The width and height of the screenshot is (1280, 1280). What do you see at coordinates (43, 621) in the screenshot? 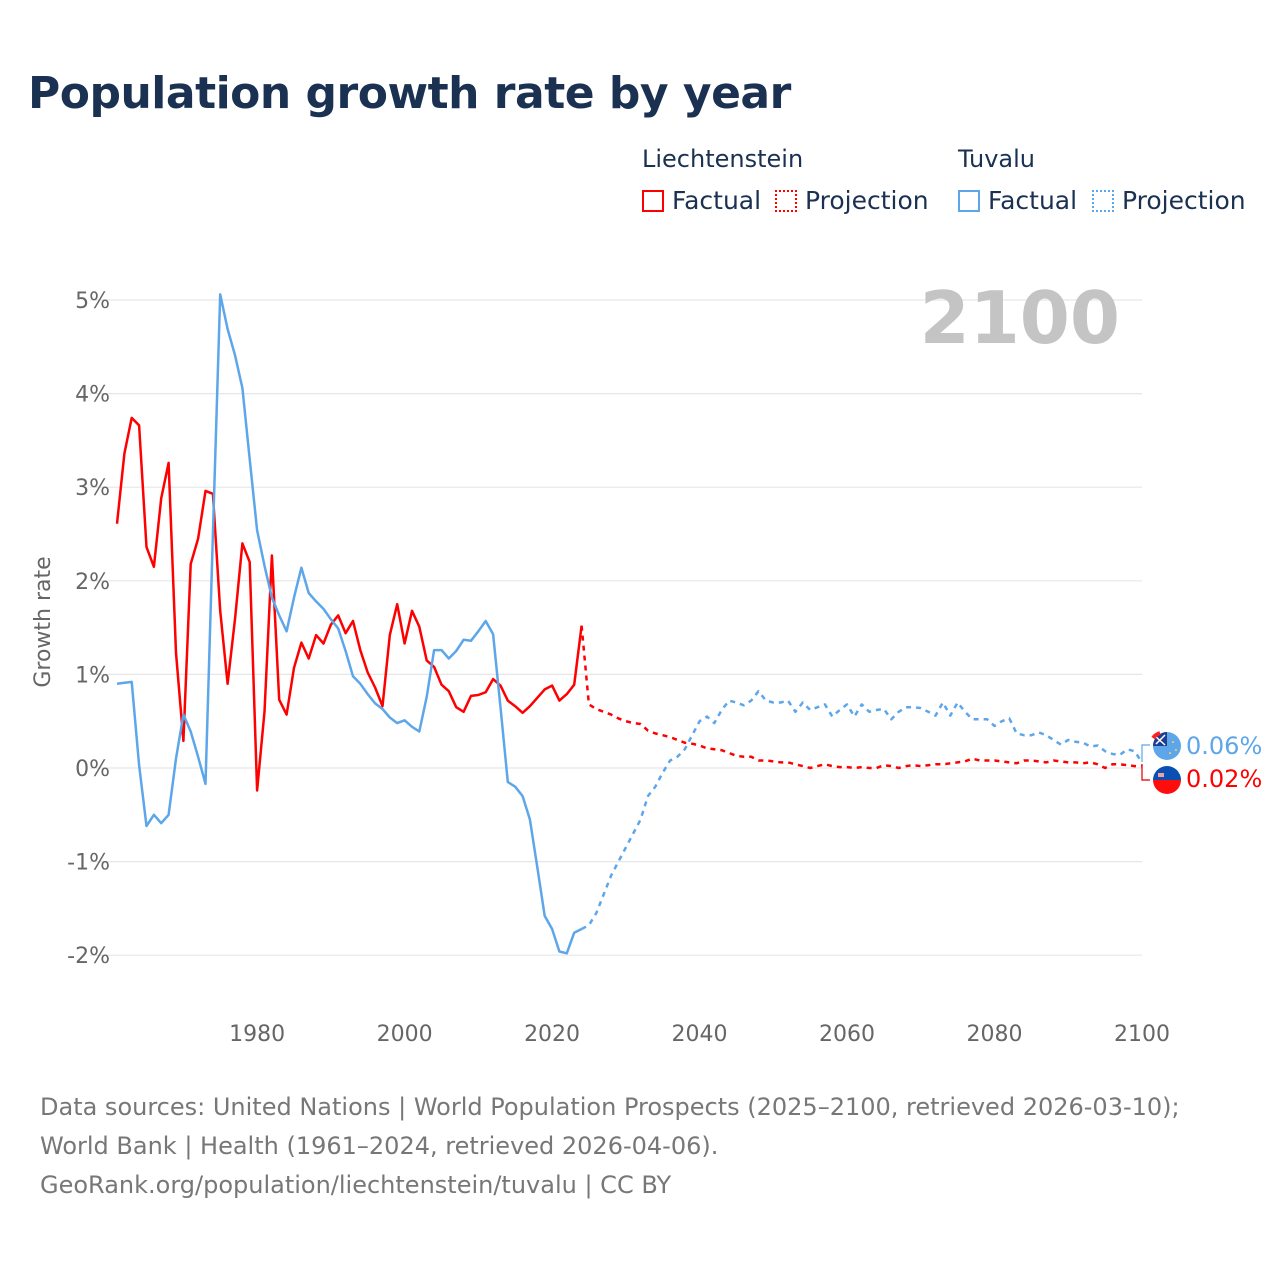
I see `y-axis-label: Growth rate` at bounding box center [43, 621].